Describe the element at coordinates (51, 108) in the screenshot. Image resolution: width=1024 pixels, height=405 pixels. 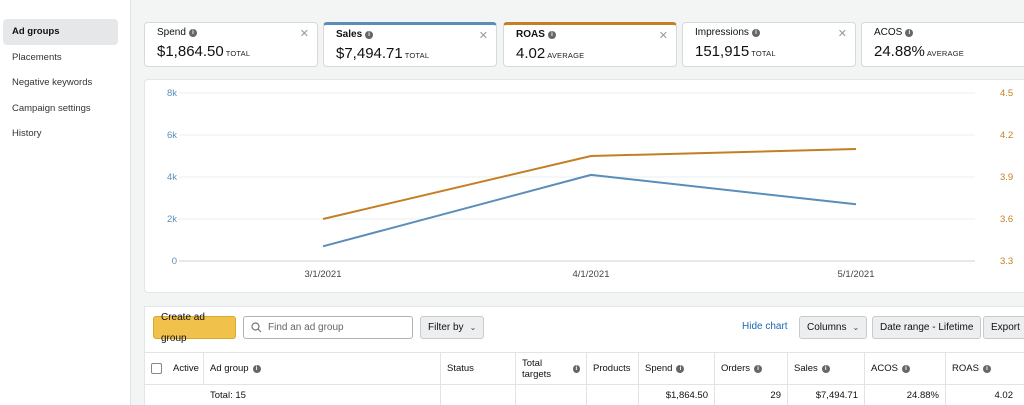
I see `sidebar-item-campaign-settings: Campaign settings` at that location.